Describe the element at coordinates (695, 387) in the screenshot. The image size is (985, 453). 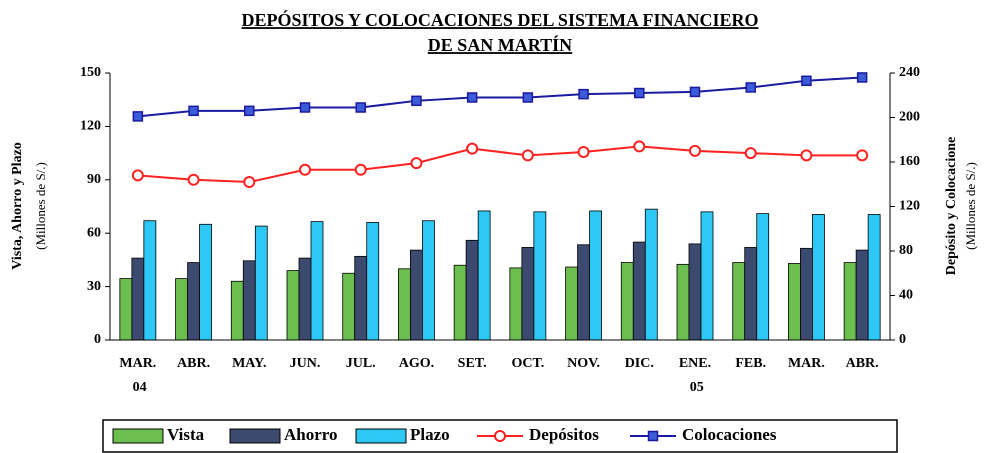
I see `x-tick-label-line: 05` at that location.